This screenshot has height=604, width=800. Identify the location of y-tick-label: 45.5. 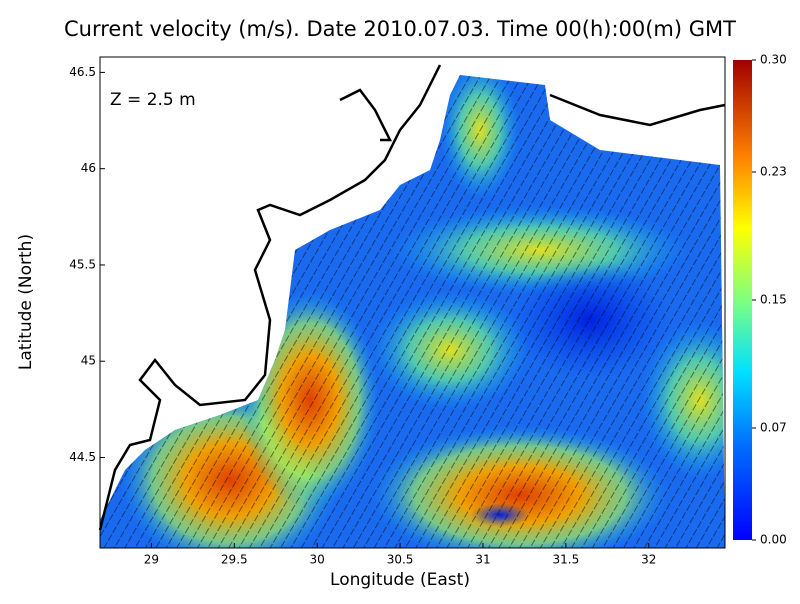
(82, 264).